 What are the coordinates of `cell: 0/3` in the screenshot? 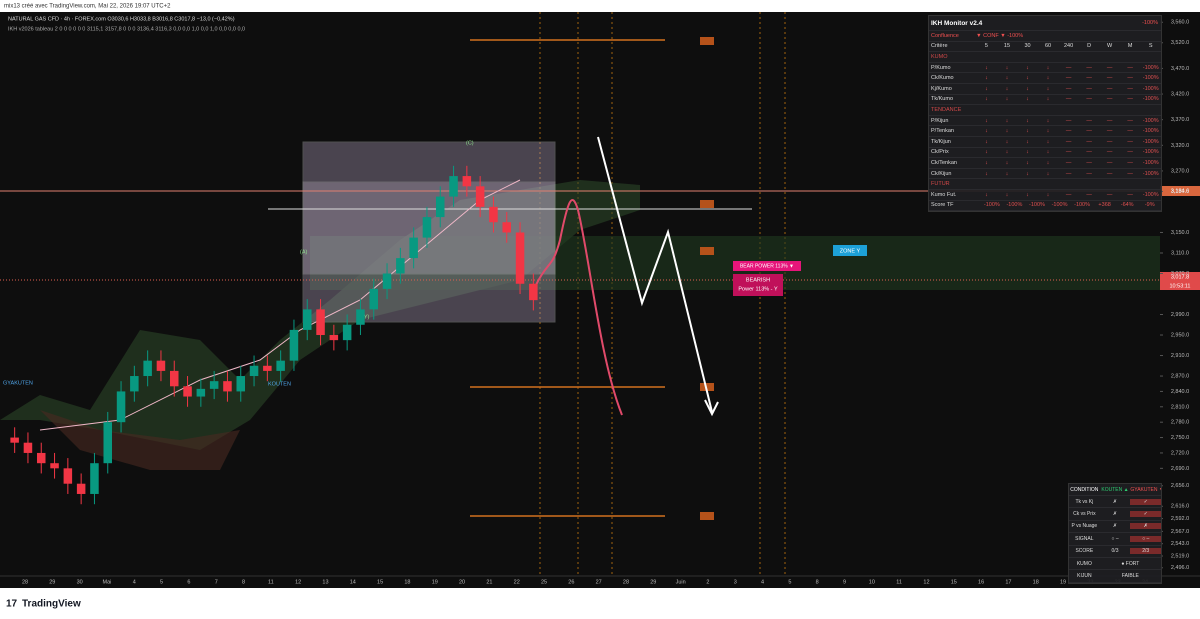 It's located at (1115, 551).